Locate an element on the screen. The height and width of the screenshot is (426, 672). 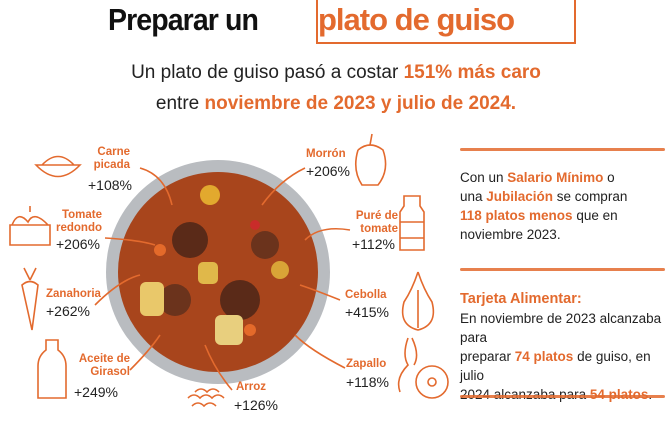
highlight: 54 platos is located at coordinates (619, 394).